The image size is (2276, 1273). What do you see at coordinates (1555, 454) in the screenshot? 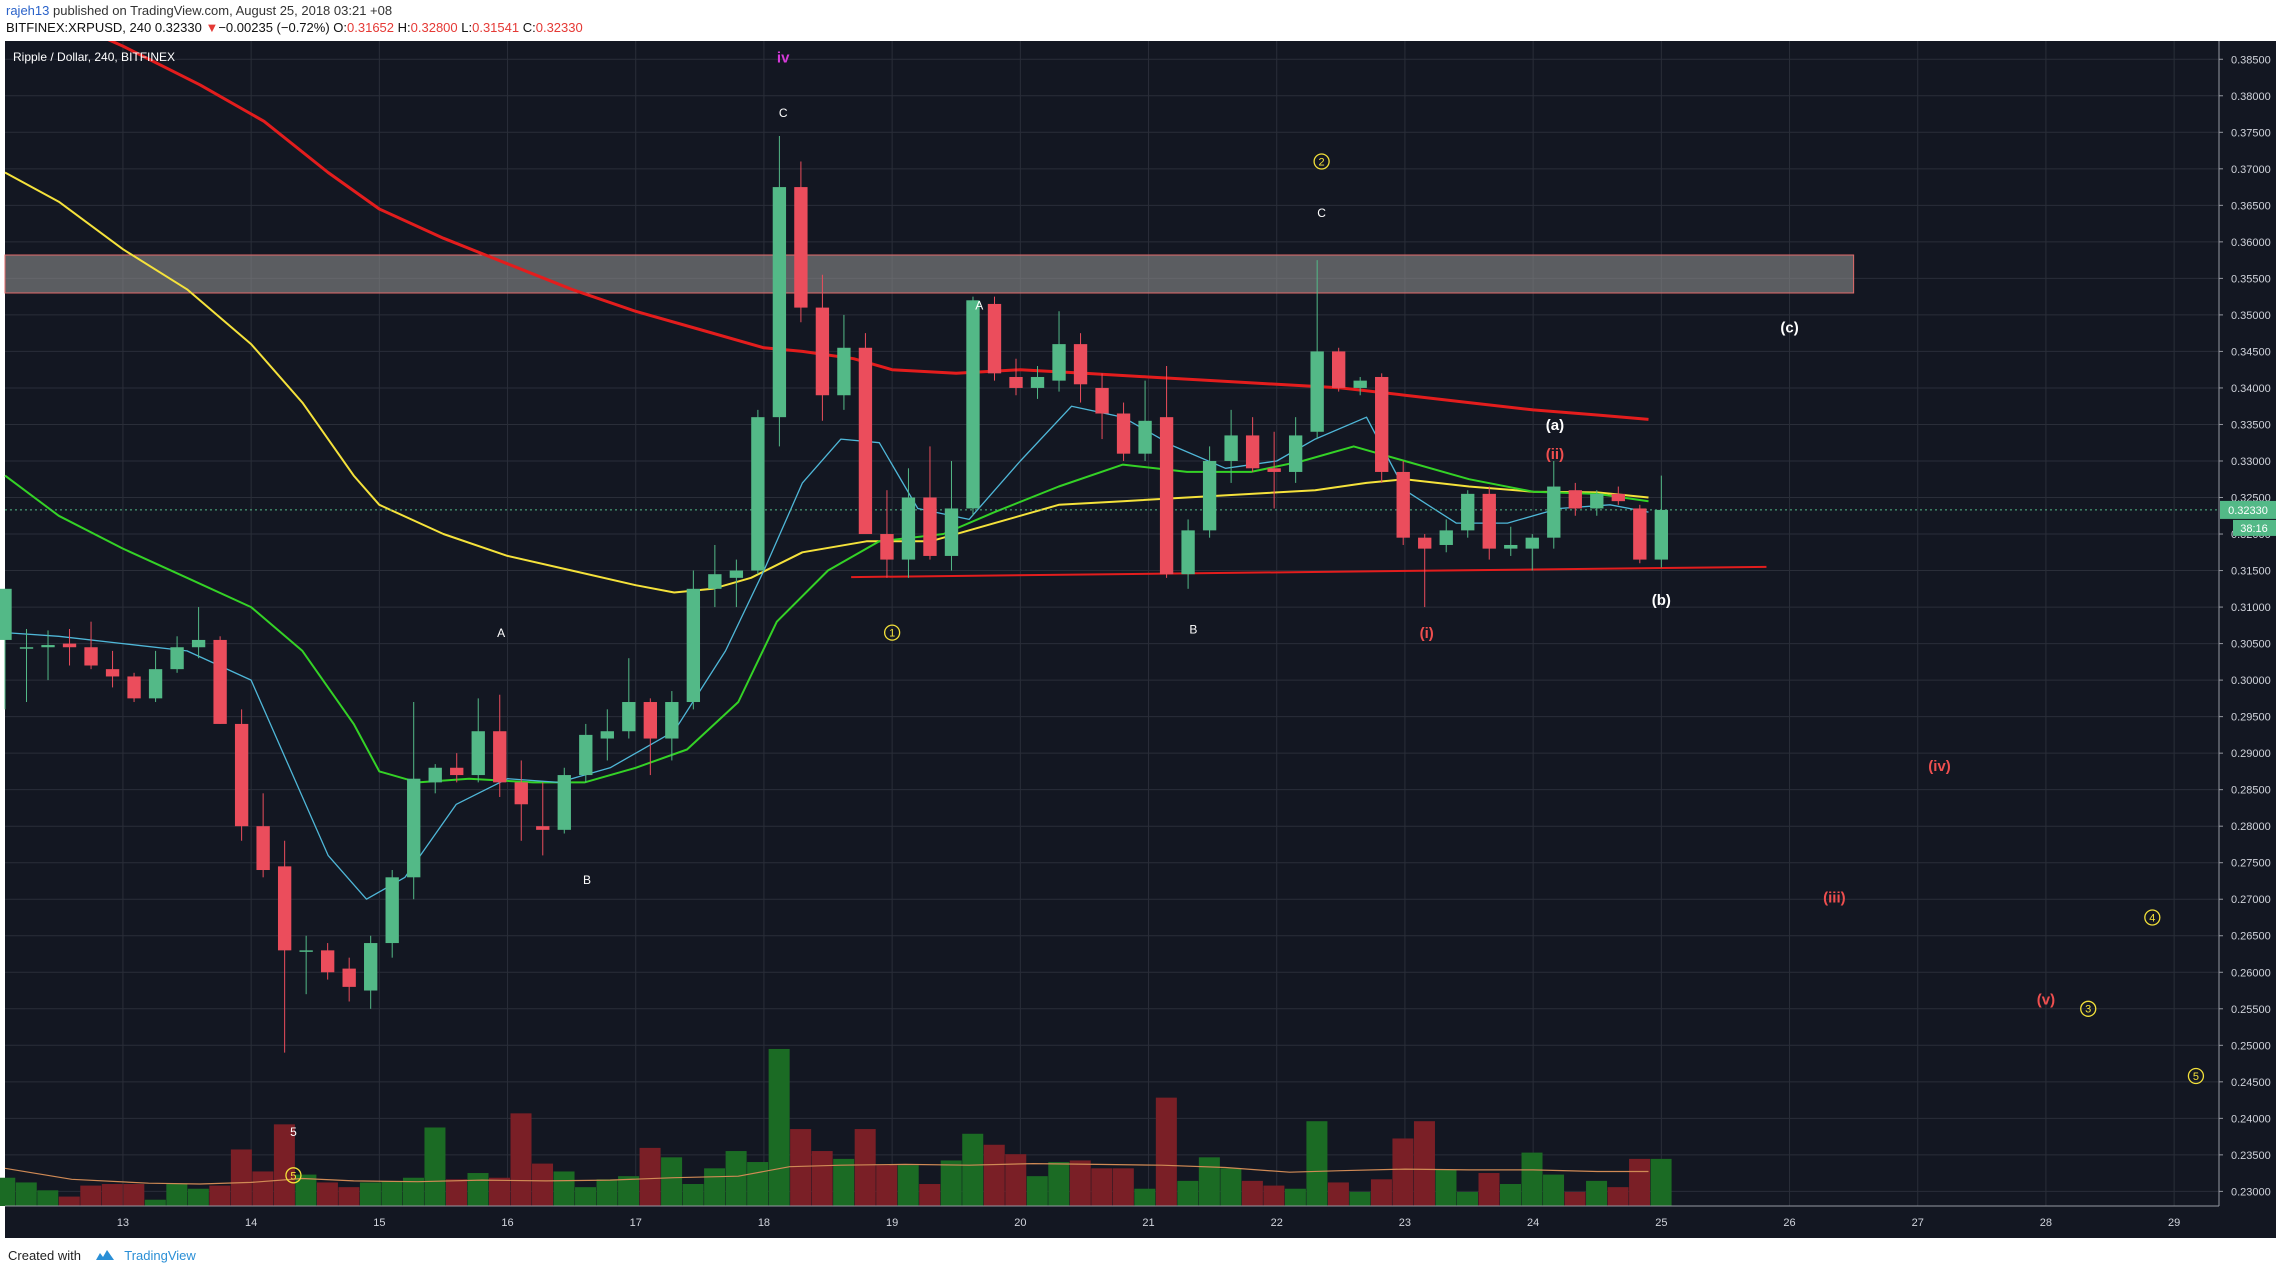
I see `wave-label: (ii)` at bounding box center [1555, 454].